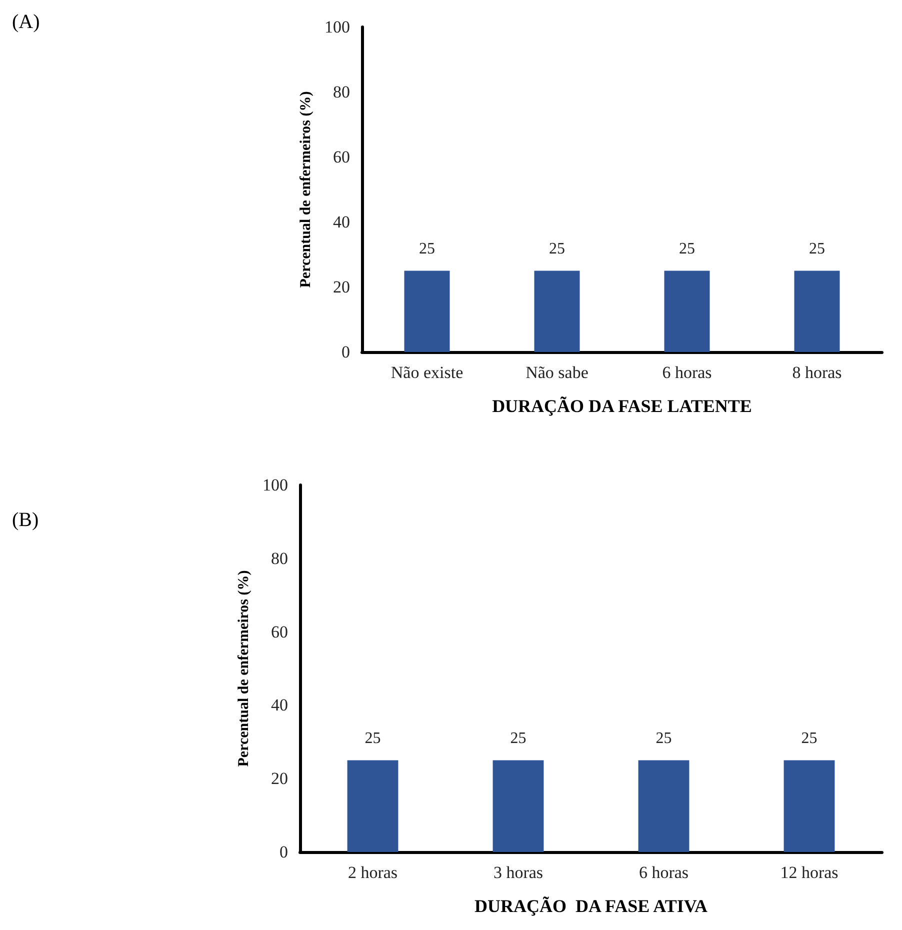 The height and width of the screenshot is (930, 902). Describe the element at coordinates (622, 406) in the screenshot. I see `x-axis-title: DURAÇÃO DA FASE LATENTE` at that location.